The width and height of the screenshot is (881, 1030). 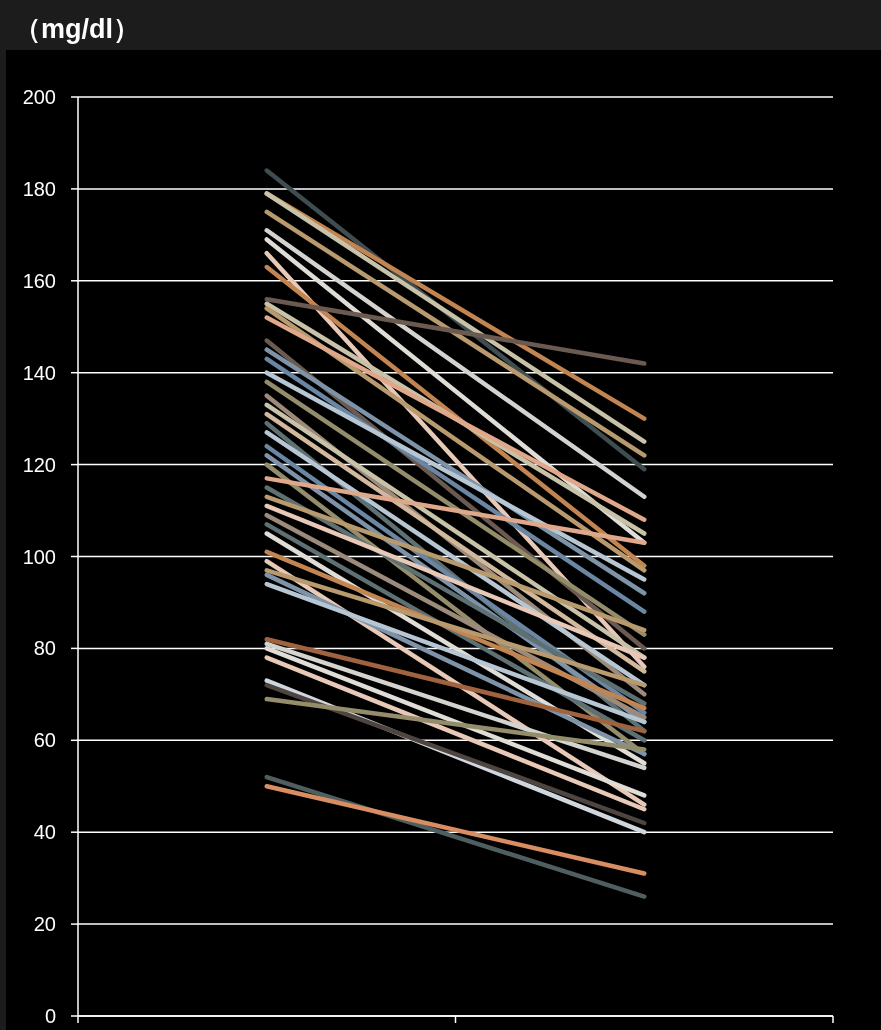 What do you see at coordinates (39, 556) in the screenshot?
I see `y-tick-label: 100` at bounding box center [39, 556].